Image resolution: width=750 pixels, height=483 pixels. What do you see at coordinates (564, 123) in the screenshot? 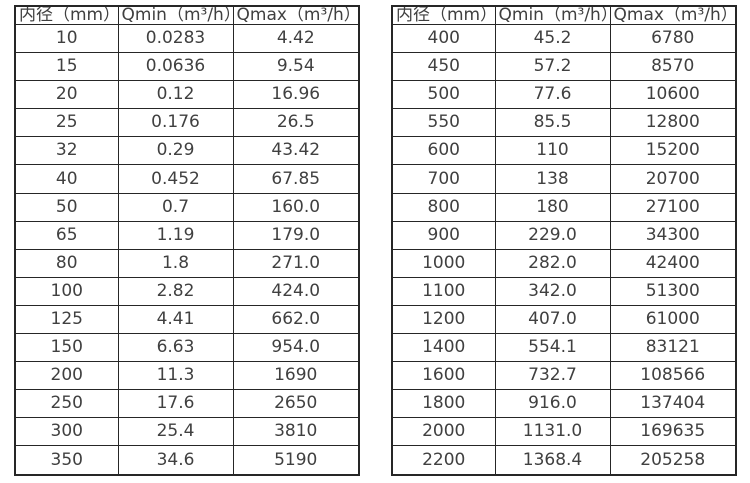
I see `table-row: 550 85.5 12800` at bounding box center [564, 123].